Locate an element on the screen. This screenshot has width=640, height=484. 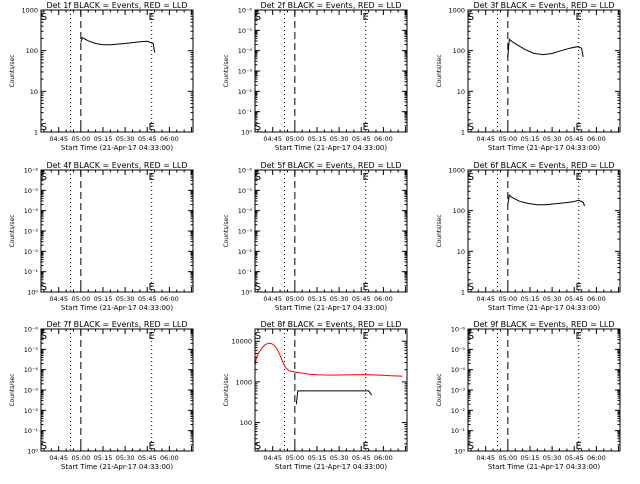
y-tick-label: 10000 is located at coordinates (241, 342).